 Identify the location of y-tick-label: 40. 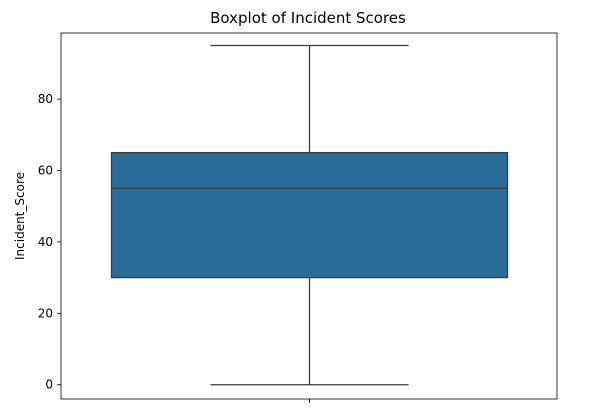
(45, 242).